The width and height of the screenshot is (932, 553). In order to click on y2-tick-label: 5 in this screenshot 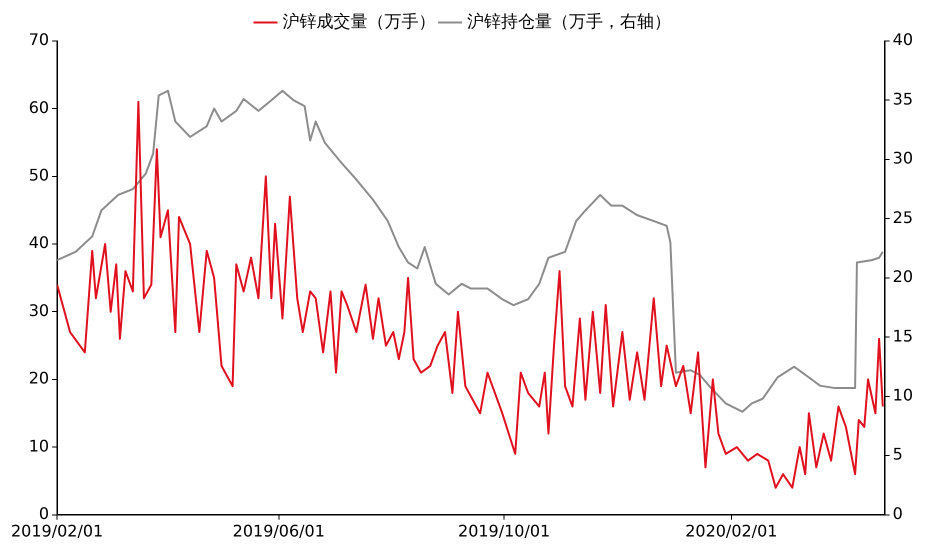, I will do `click(897, 454)`.